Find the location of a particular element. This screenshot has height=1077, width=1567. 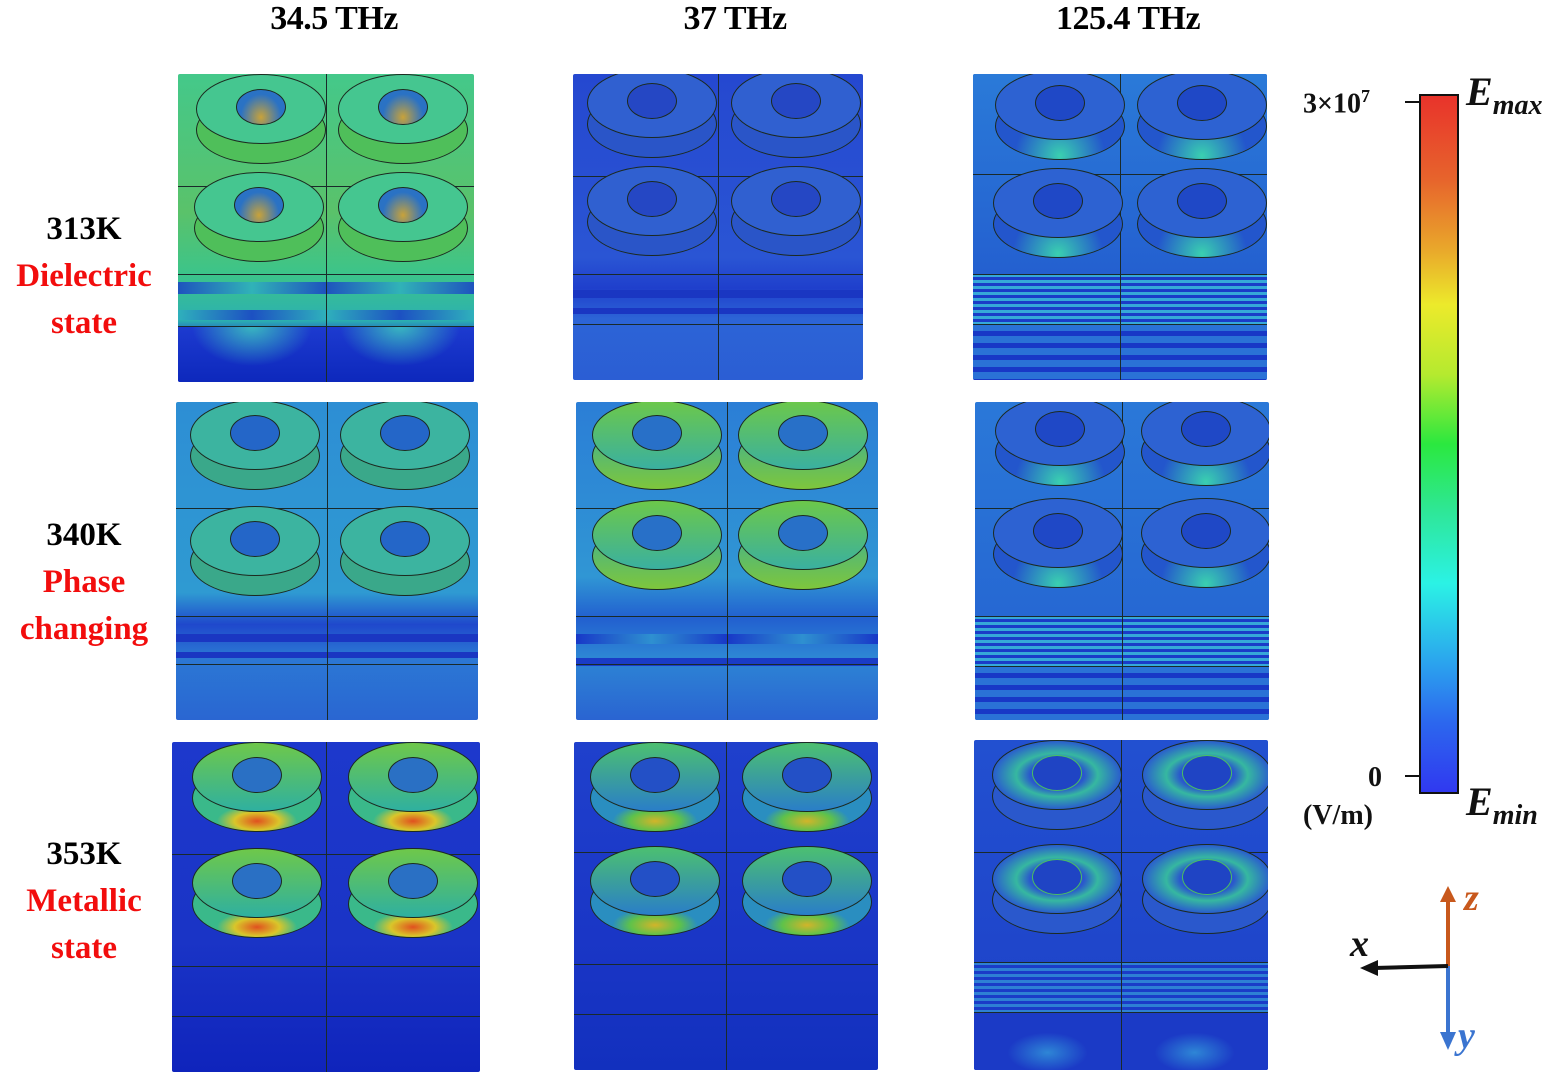

colorbar-min-tick is located at coordinates (1412, 776).